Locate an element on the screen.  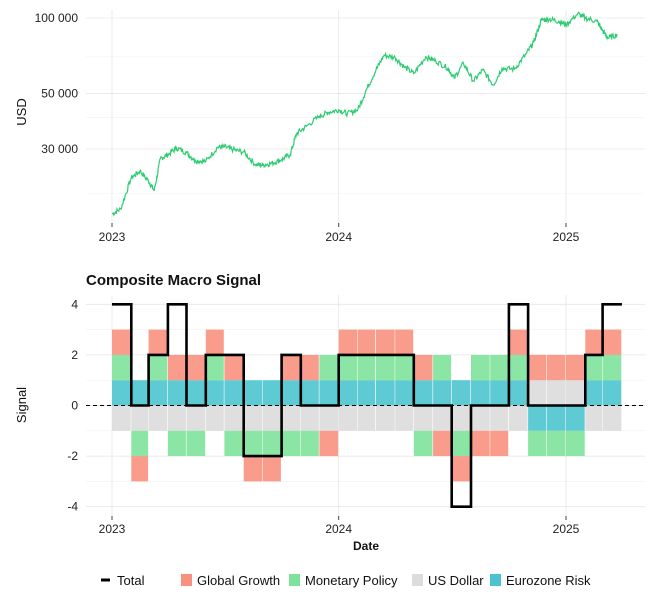
signal-y-tick-label: 2 is located at coordinates (74, 355).